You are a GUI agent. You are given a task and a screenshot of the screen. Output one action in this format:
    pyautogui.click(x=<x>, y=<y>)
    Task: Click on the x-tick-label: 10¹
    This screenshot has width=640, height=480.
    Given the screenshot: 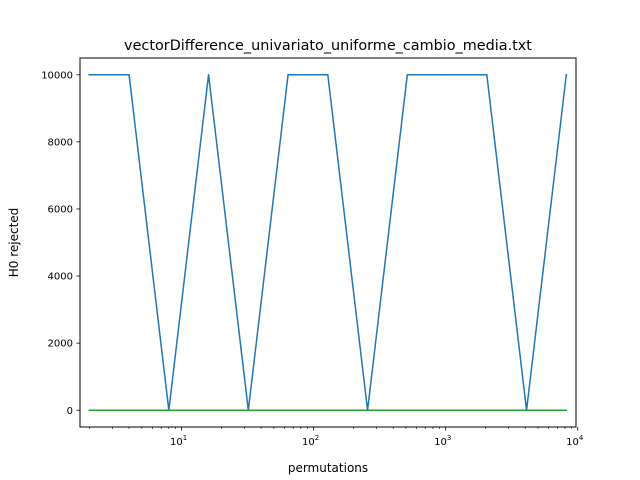 What is the action you would take?
    pyautogui.click(x=178, y=441)
    